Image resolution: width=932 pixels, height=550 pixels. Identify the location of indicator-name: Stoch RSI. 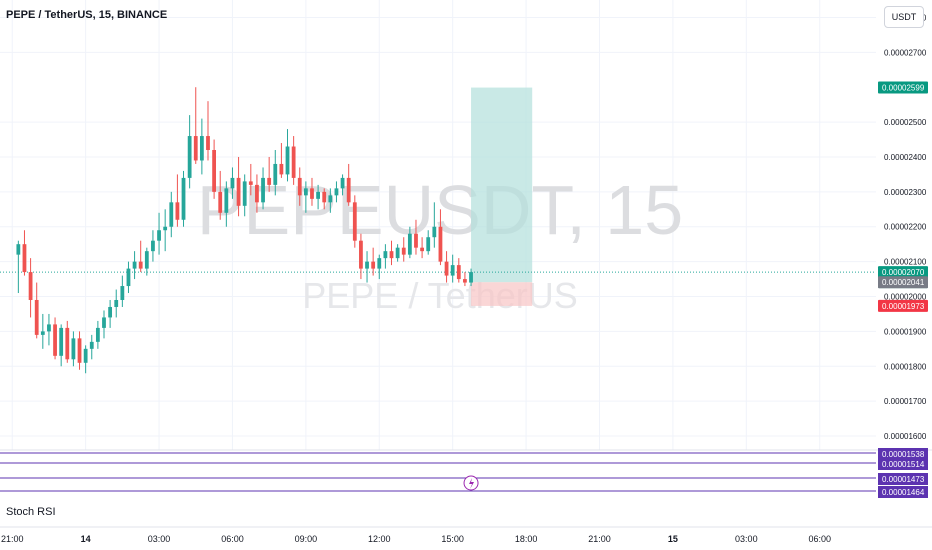
(31, 512).